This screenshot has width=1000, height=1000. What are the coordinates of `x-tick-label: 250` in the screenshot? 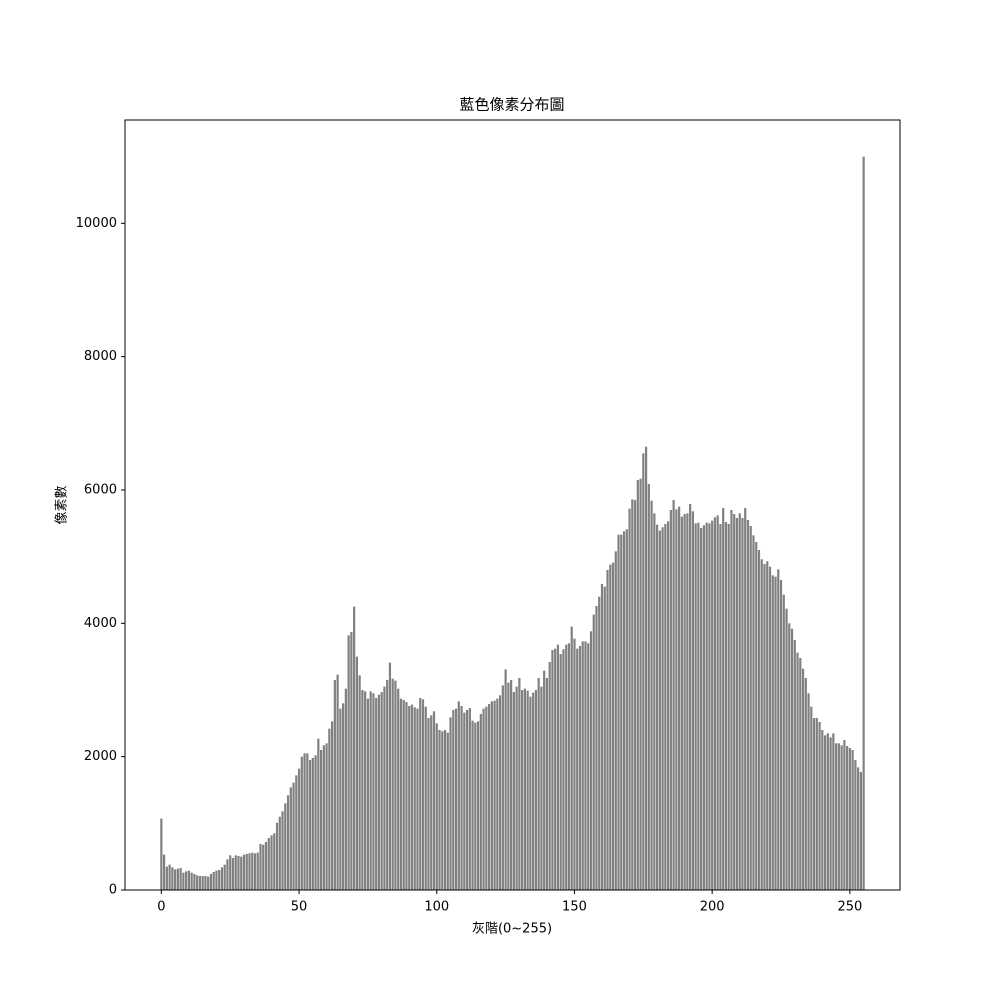 It's located at (849, 907).